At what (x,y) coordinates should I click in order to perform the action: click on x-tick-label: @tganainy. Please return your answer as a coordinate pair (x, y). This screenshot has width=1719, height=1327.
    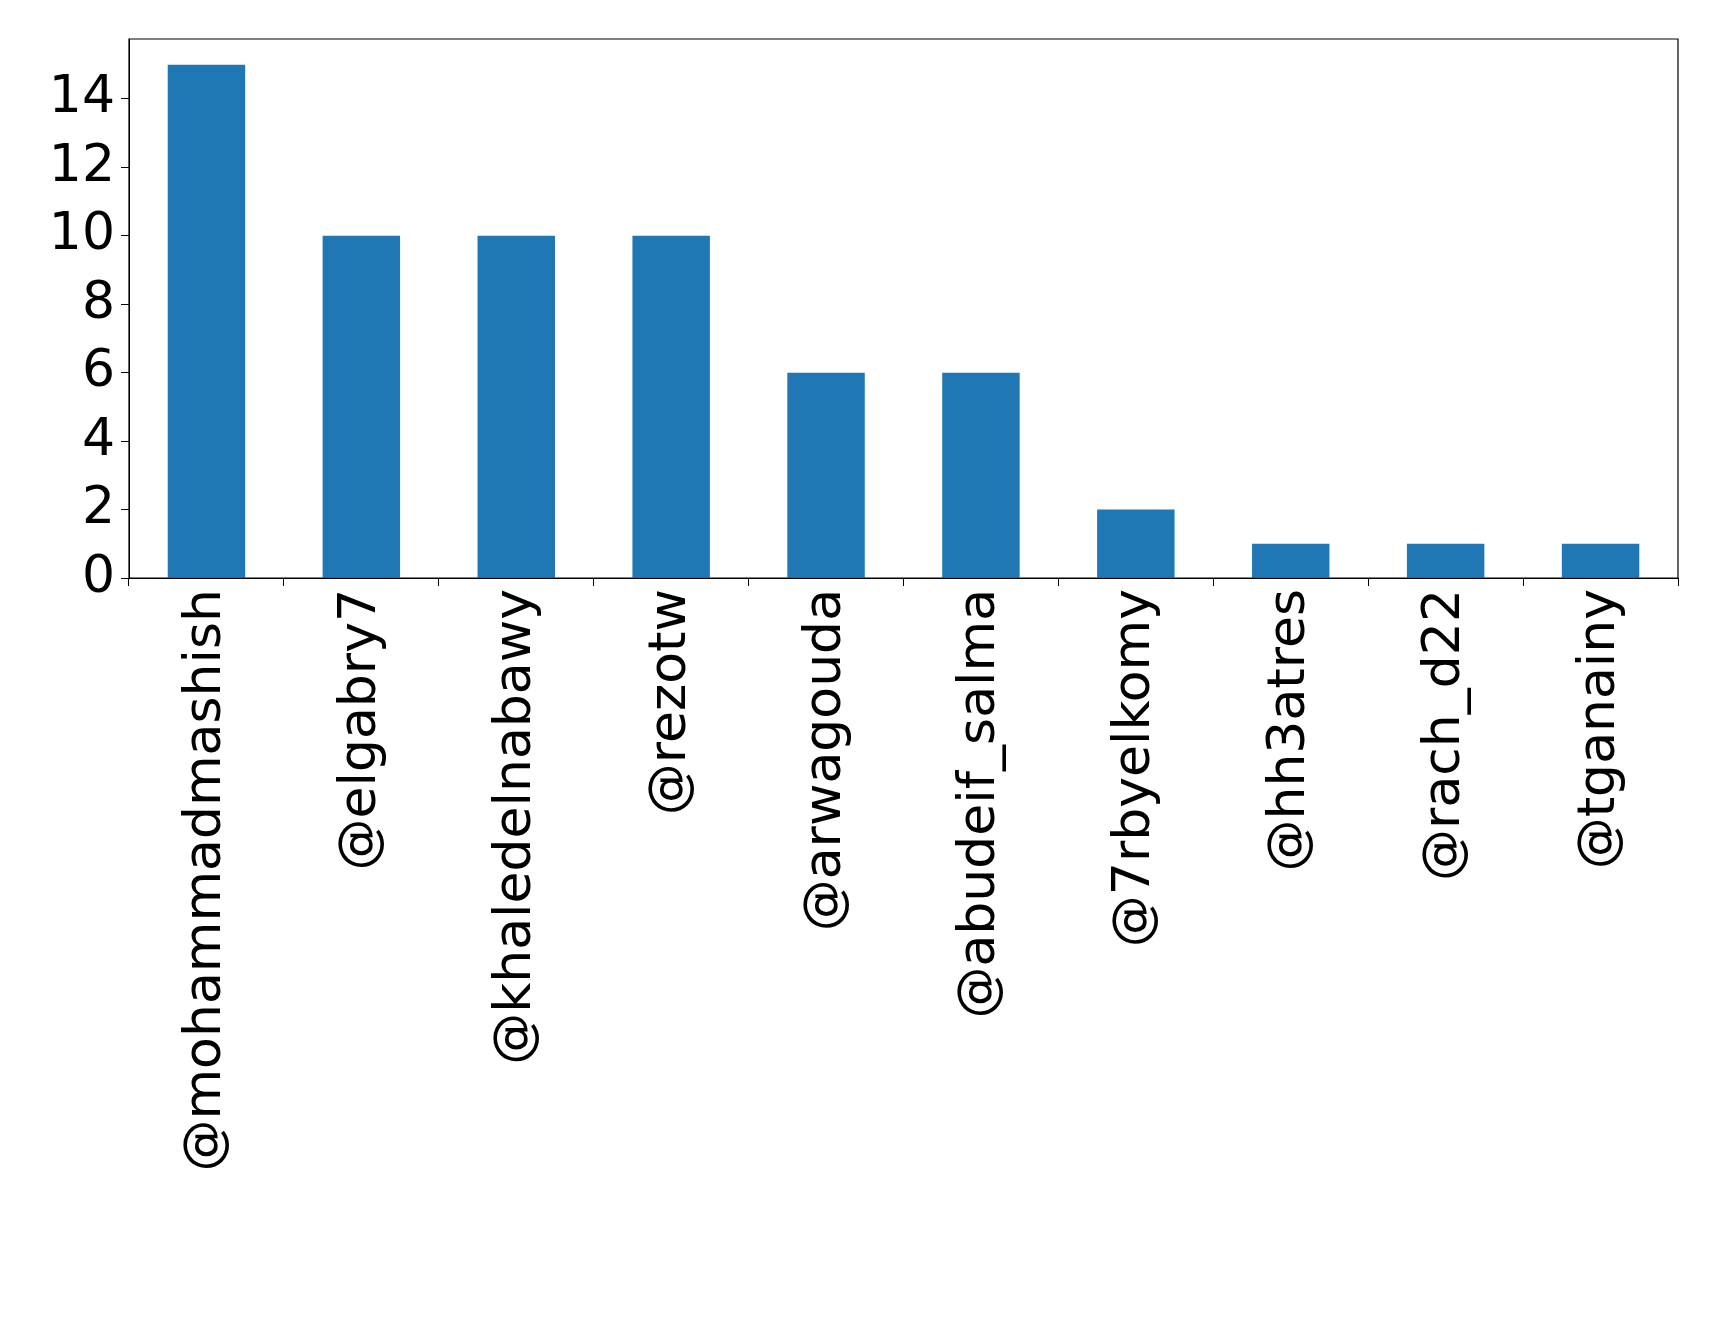
    Looking at the image, I should click on (1596, 729).